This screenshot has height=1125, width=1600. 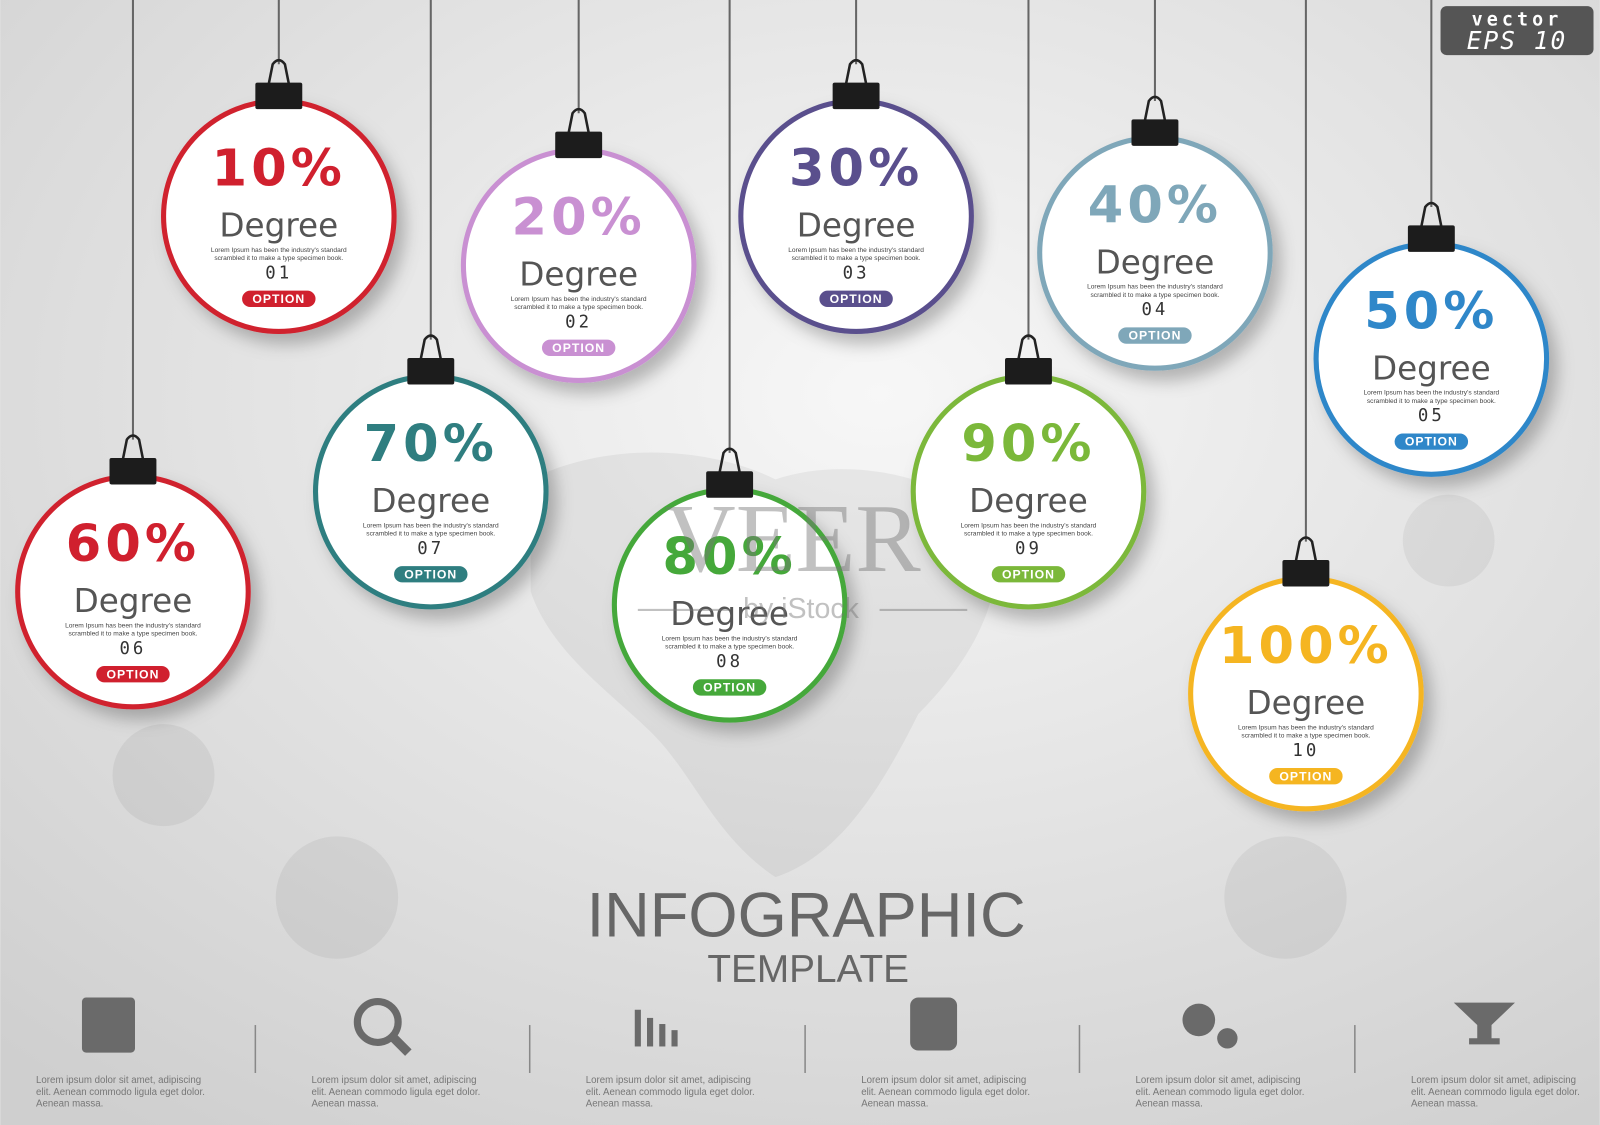 I want to click on percent: 60%, so click(x=133, y=544).